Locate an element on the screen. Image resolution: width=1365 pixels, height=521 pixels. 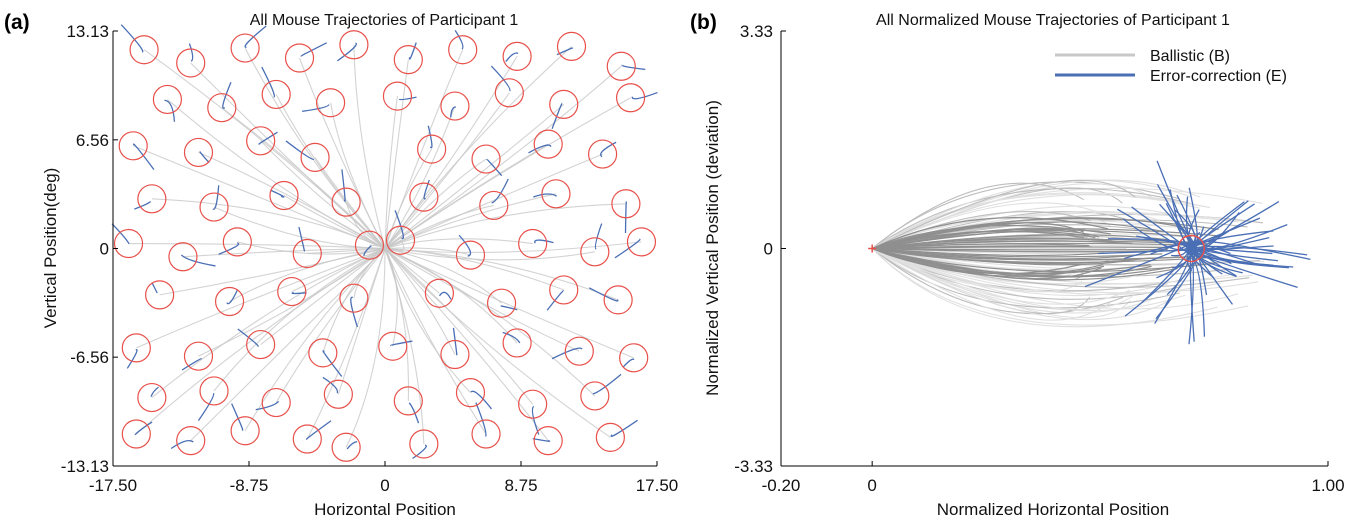
x-tick-label: 0 is located at coordinates (871, 485).